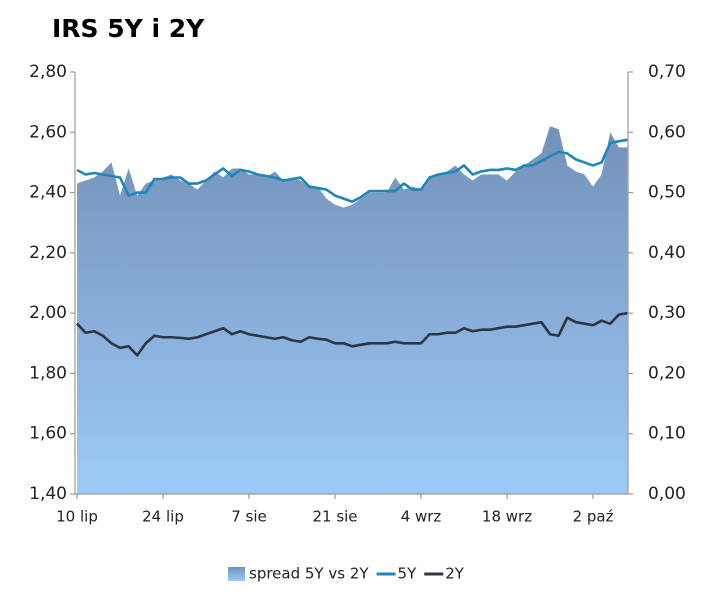 The image size is (703, 596). What do you see at coordinates (48, 373) in the screenshot?
I see `y-tick-label: 1,80` at bounding box center [48, 373].